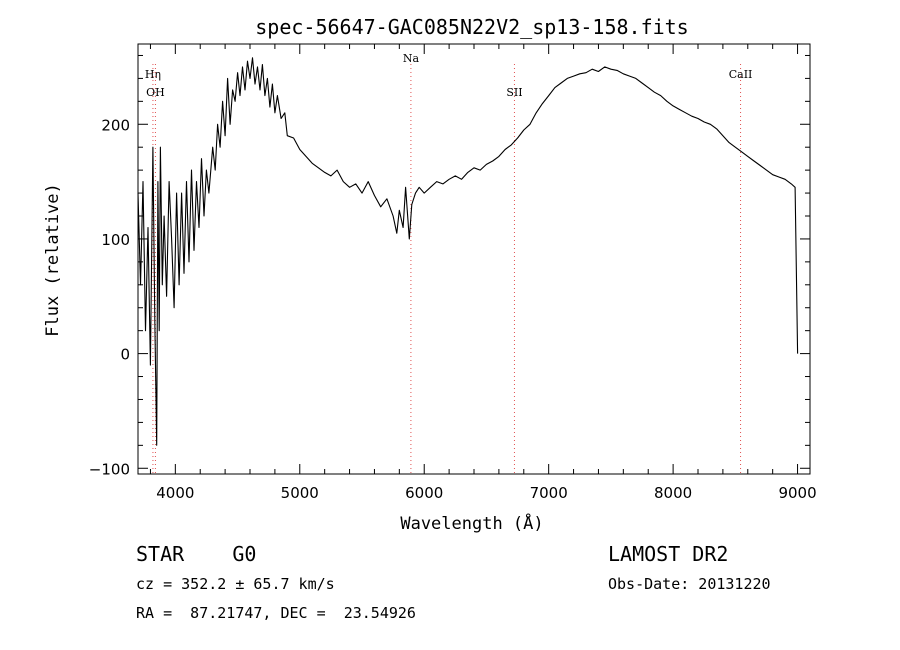 The height and width of the screenshot is (650, 900). Describe the element at coordinates (235, 584) in the screenshot. I see `redshift-velocity: cz = 352.2 ± 65.7 km/s` at that location.